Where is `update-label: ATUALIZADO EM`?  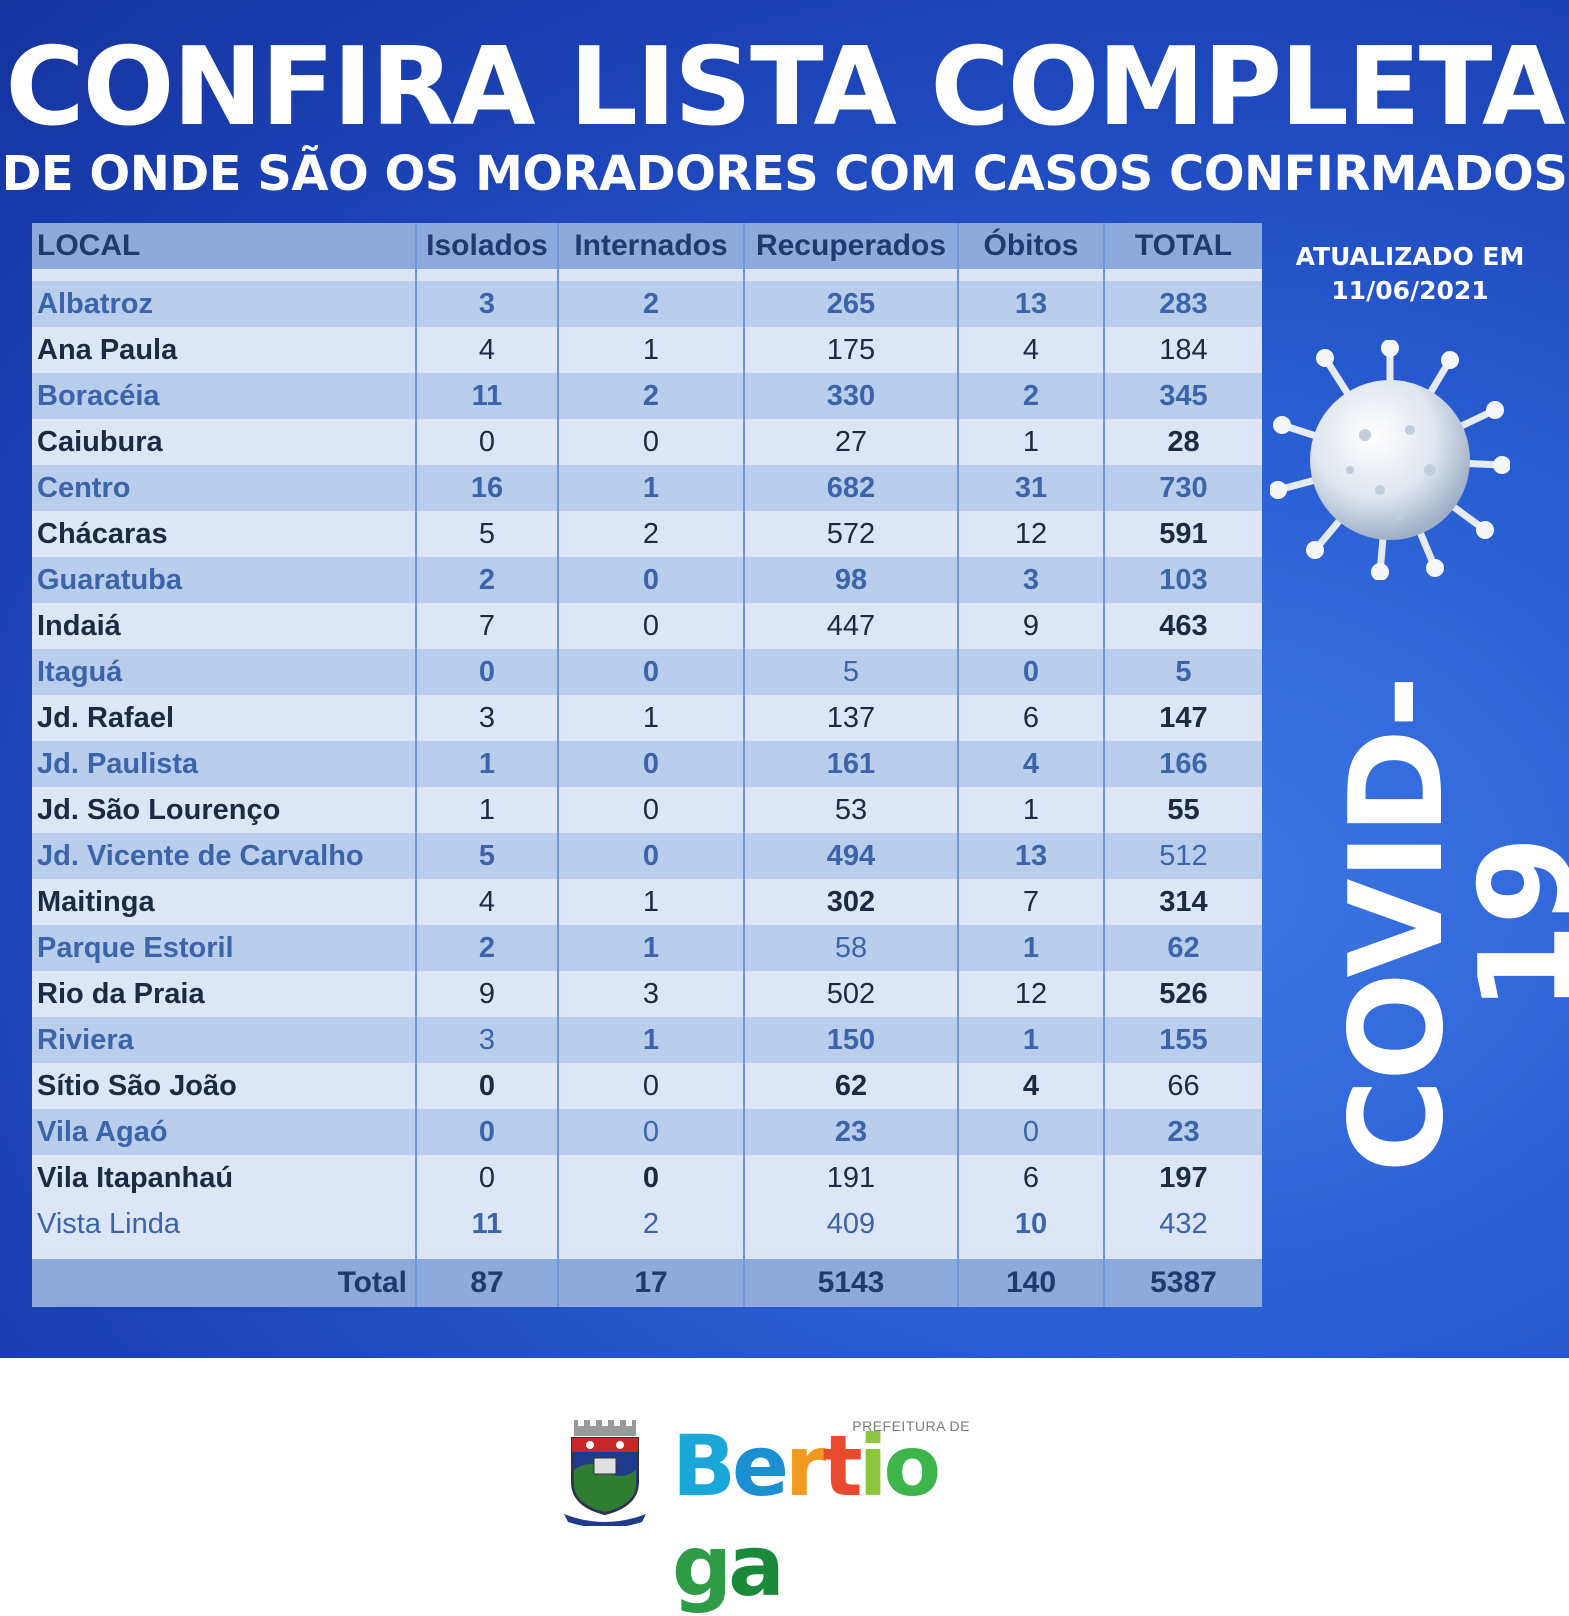 update-label: ATUALIZADO EM is located at coordinates (1410, 256).